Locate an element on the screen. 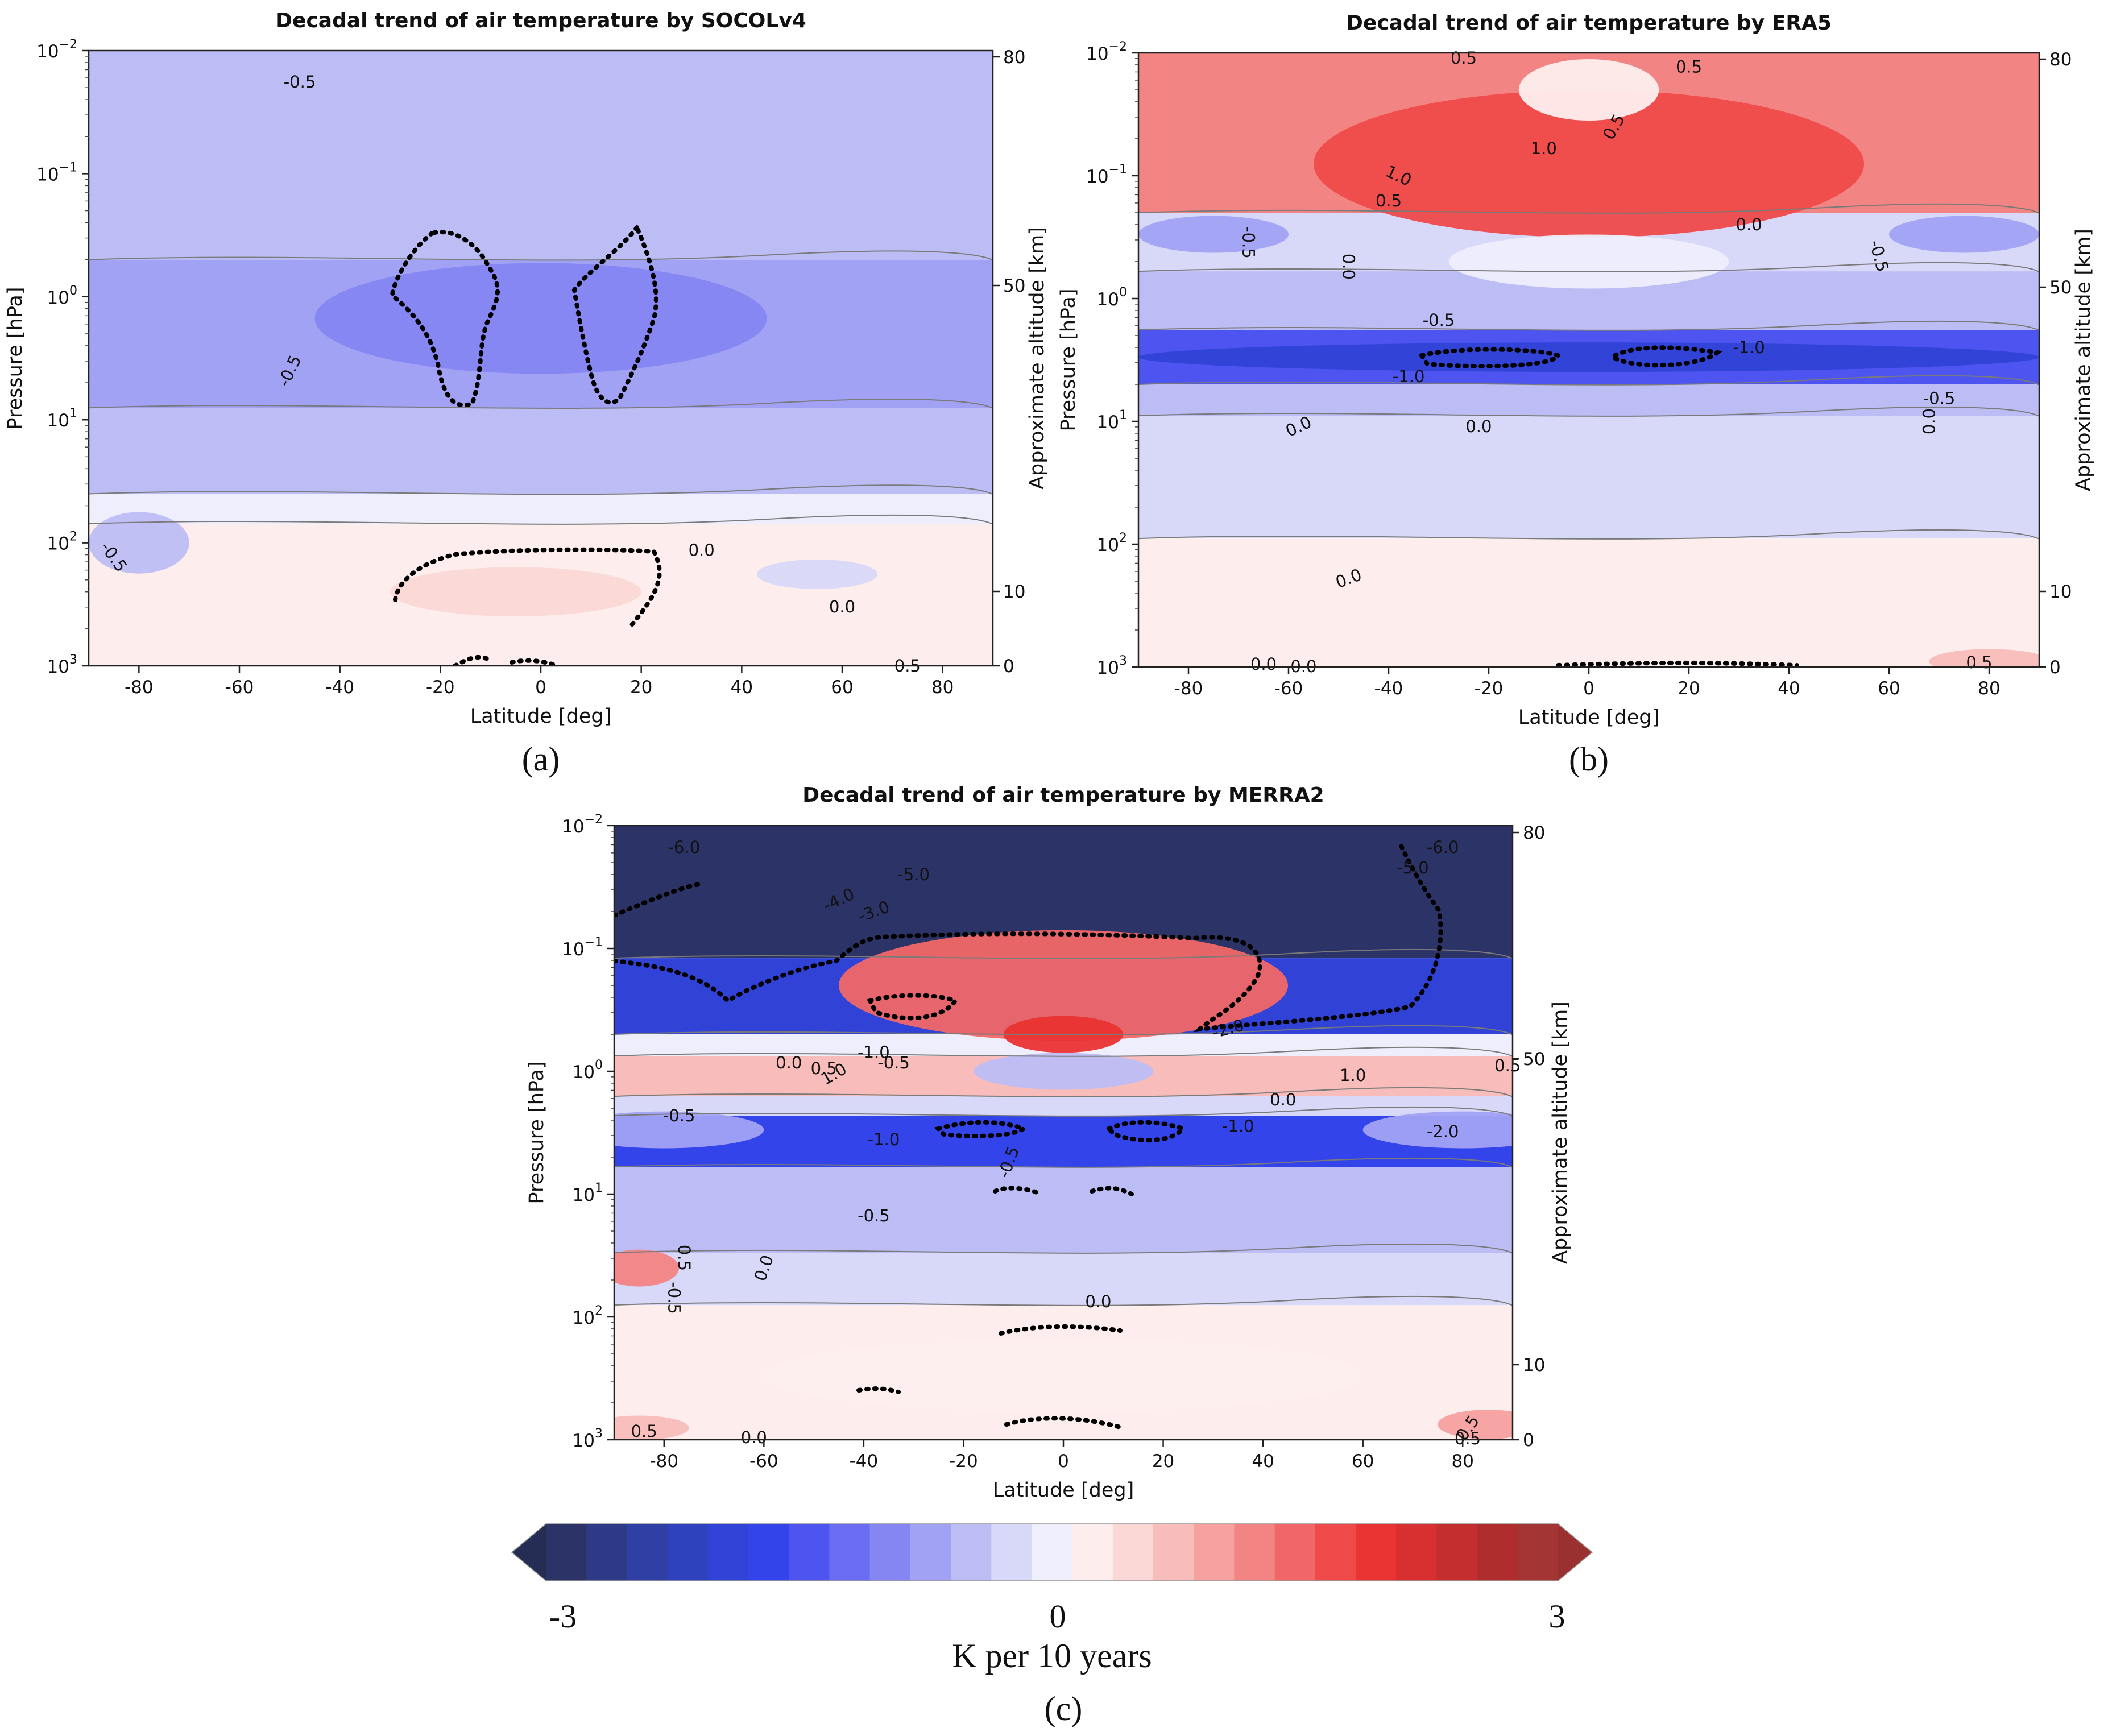  contour-label: -2.0 is located at coordinates (1443, 1131).